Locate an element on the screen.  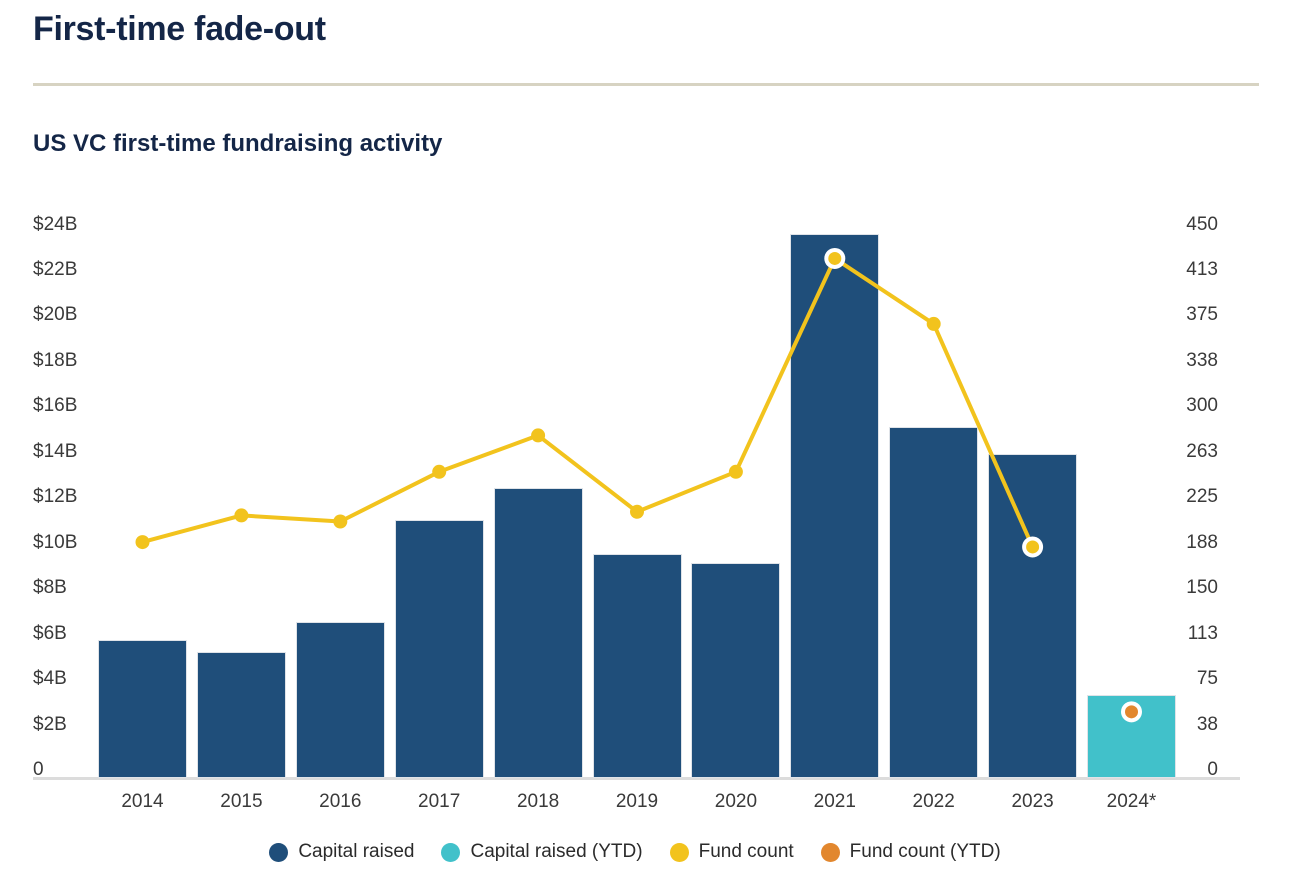
y-axis-right-tick: 0 is located at coordinates (1212, 769).